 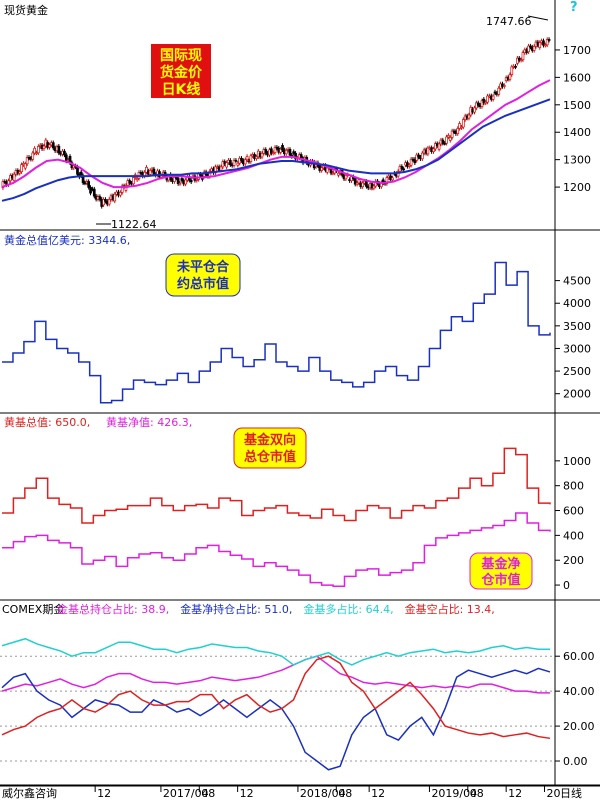 I want to click on annotation-text: 货金价, so click(x=181, y=72).